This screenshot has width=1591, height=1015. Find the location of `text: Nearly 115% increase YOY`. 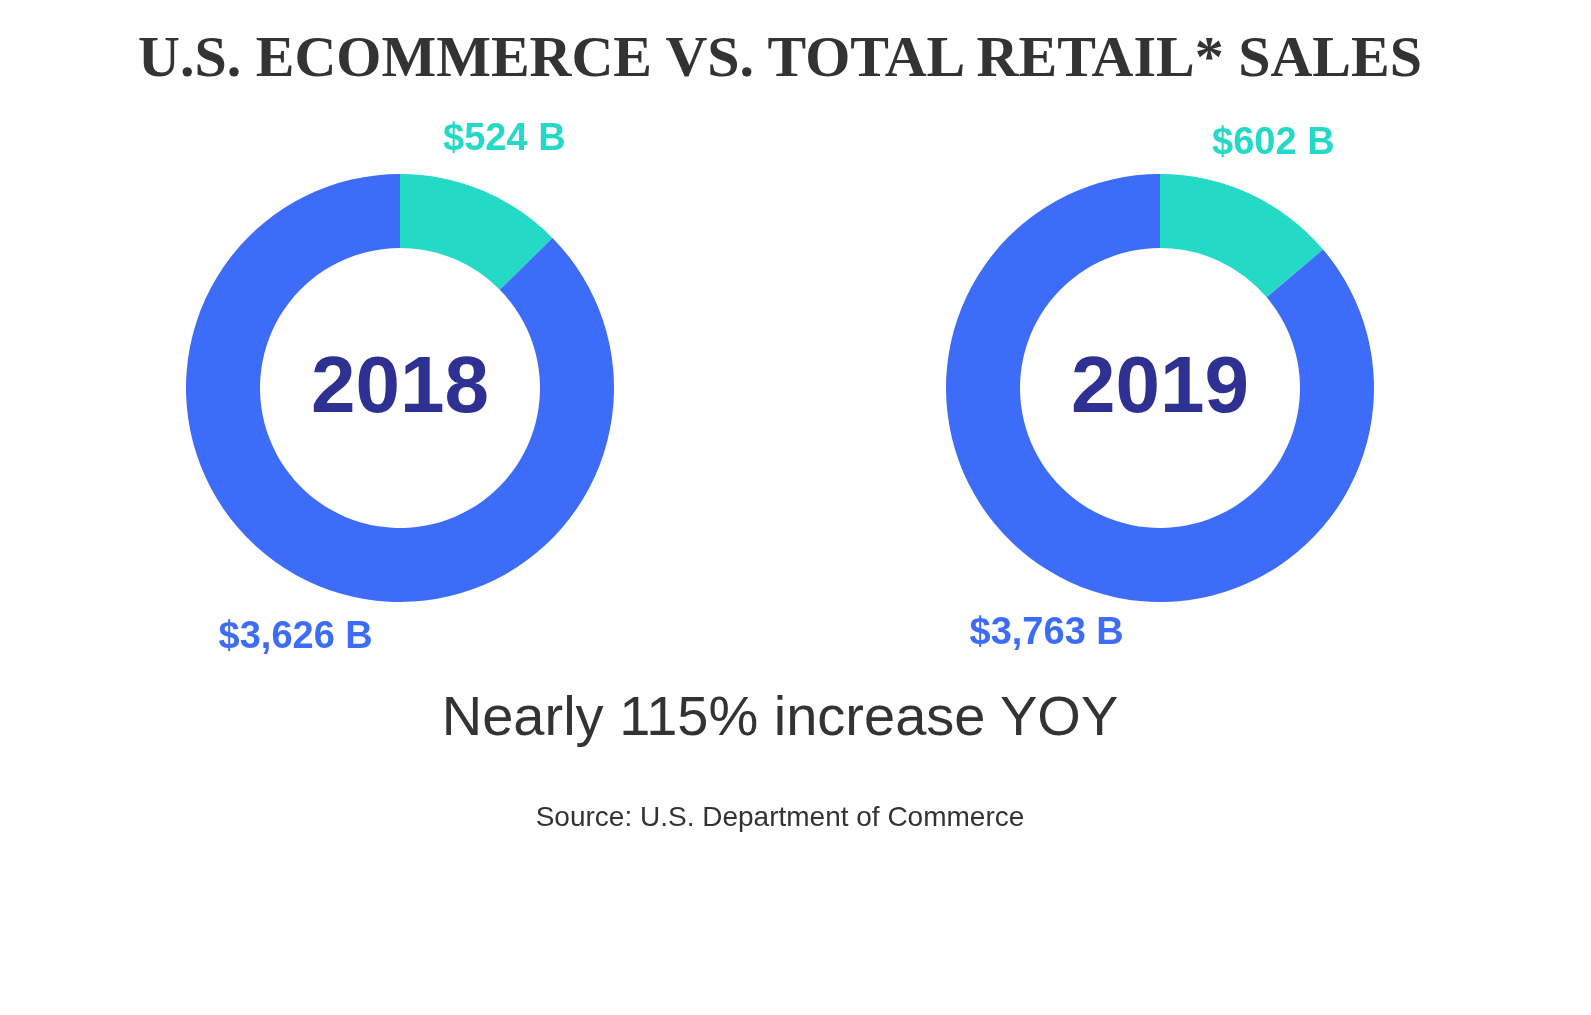

text: Nearly 115% increase YOY is located at coordinates (780, 715).